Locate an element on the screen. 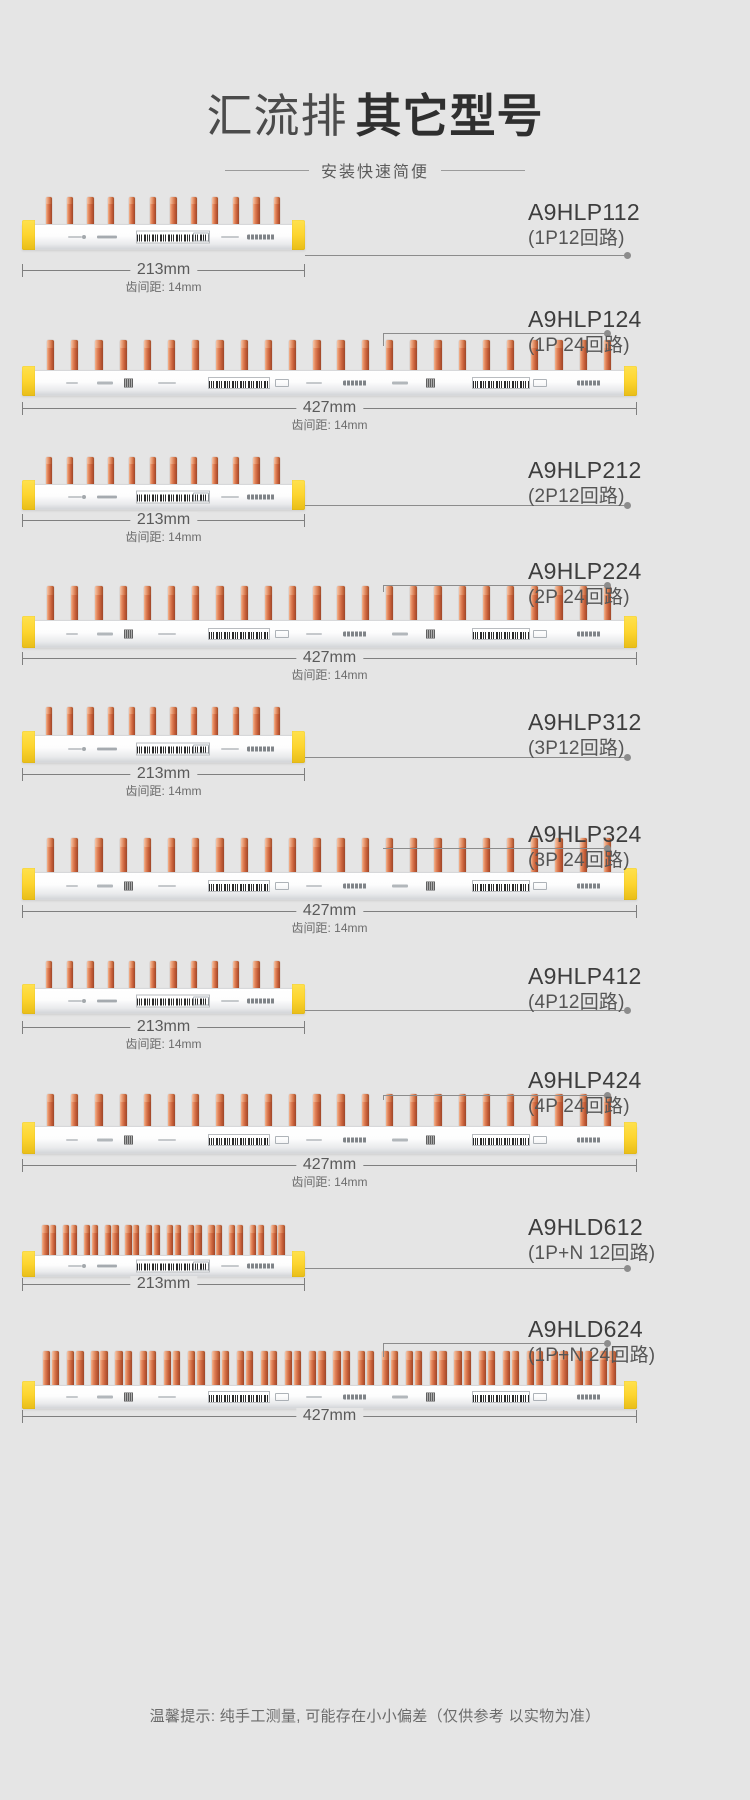  model-label: A9HLP324 (3P 24回路) is located at coordinates (585, 847).